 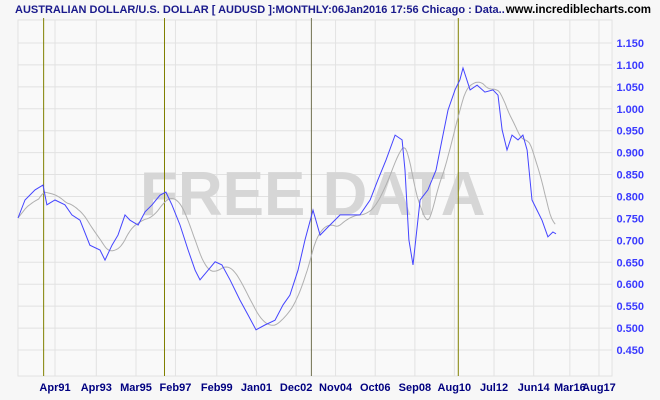 What do you see at coordinates (534, 388) in the screenshot?
I see `x-tick-label: Jun14` at bounding box center [534, 388].